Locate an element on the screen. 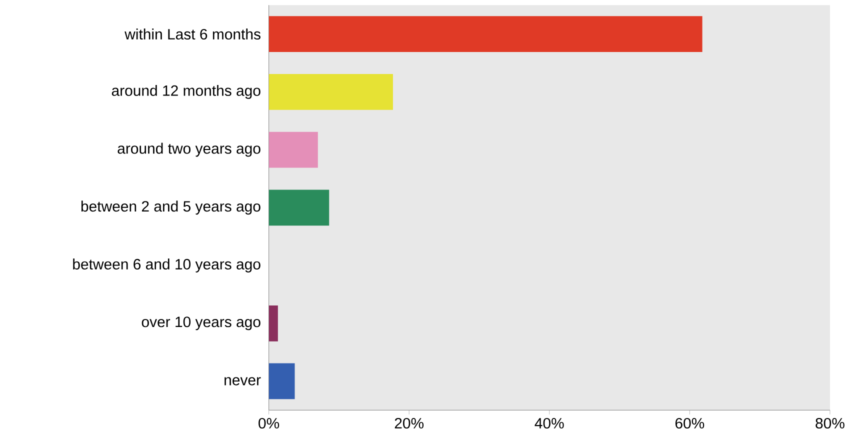 Image resolution: width=849 pixels, height=443 pixels. y-tick-label: over 10 years ago is located at coordinates (201, 323).